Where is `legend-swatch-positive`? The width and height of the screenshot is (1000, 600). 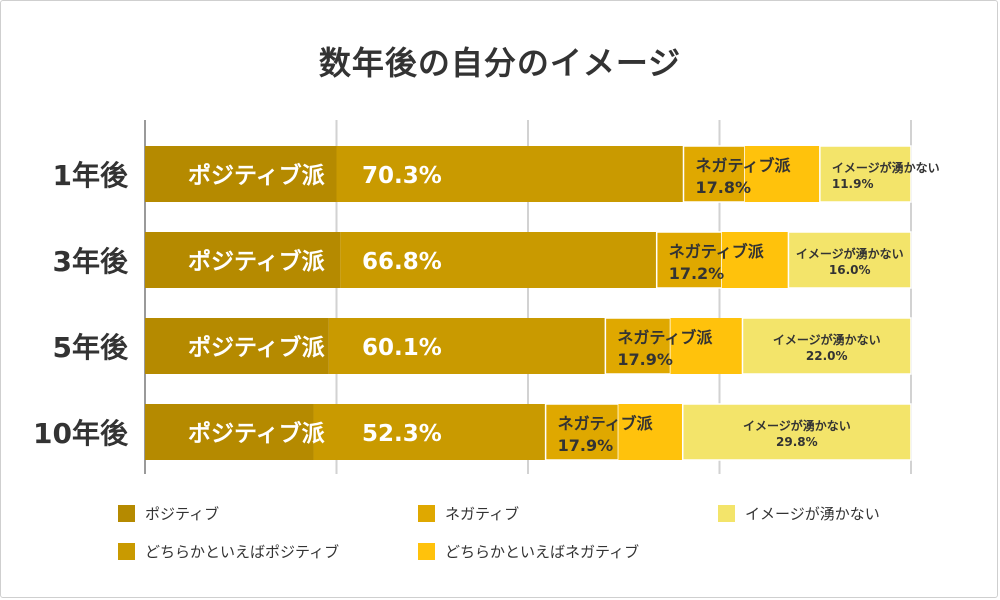
legend-swatch-positive is located at coordinates (126, 513).